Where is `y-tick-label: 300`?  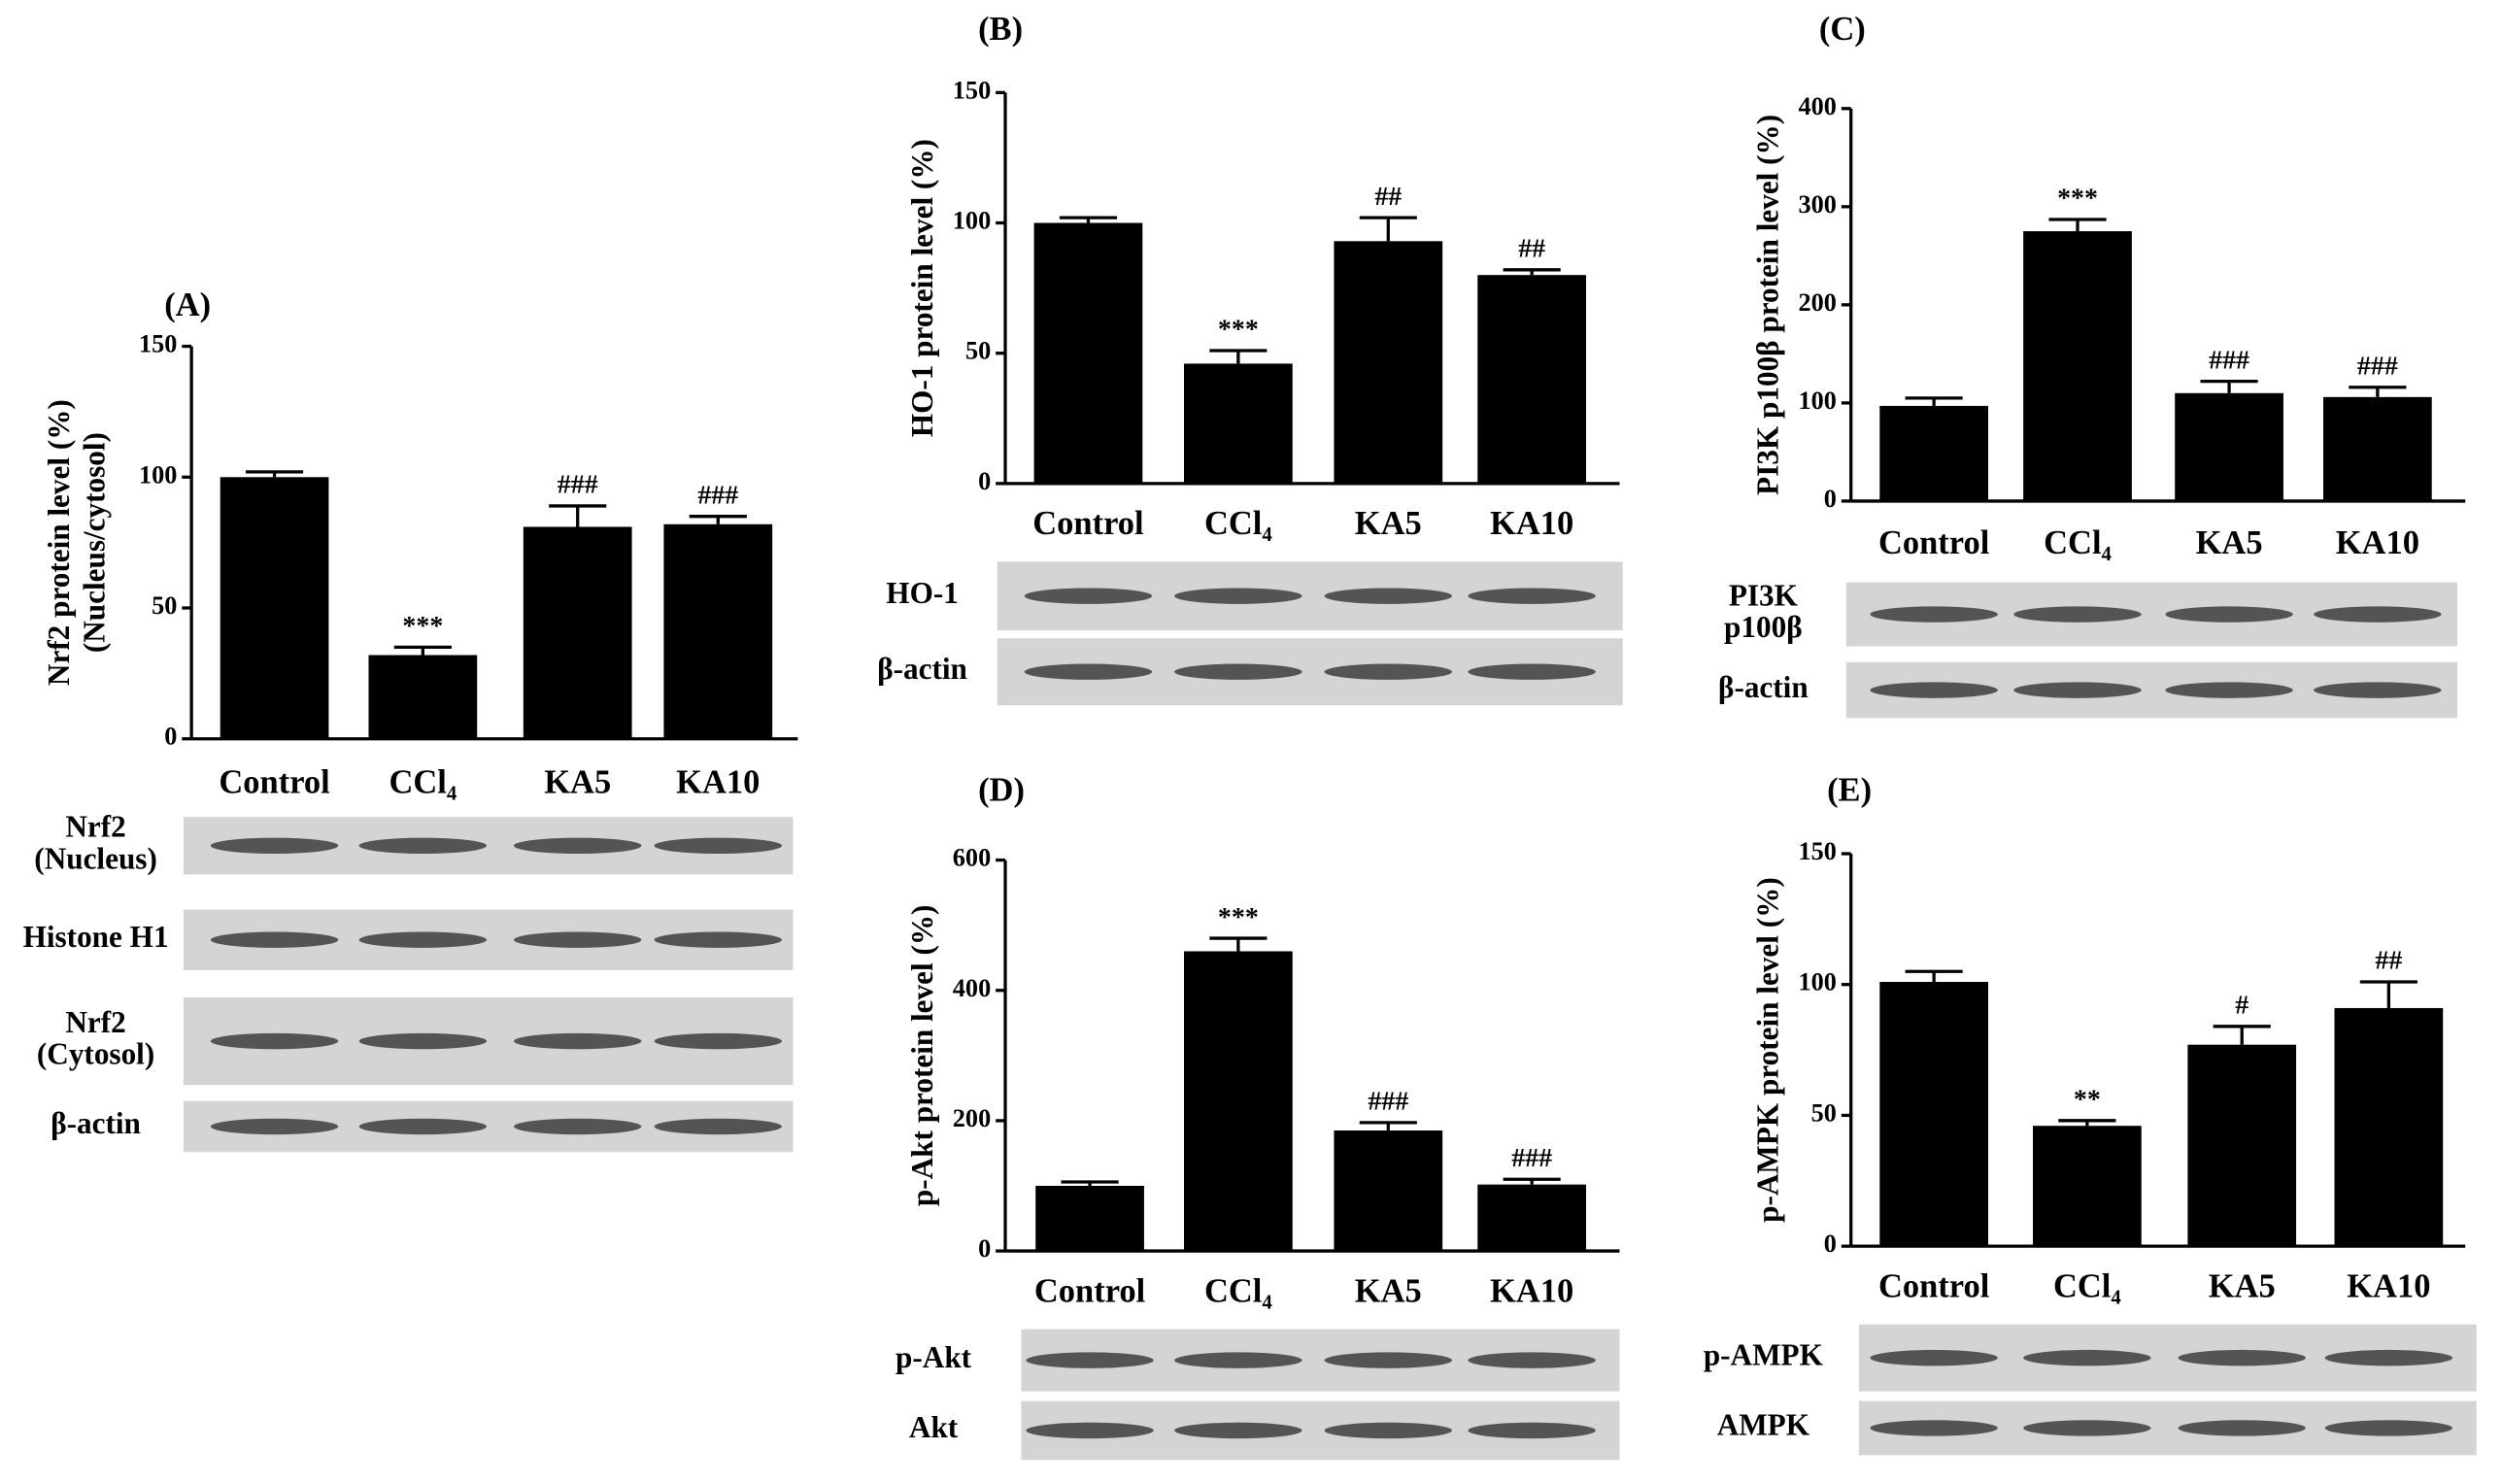 y-tick-label: 300 is located at coordinates (1818, 204).